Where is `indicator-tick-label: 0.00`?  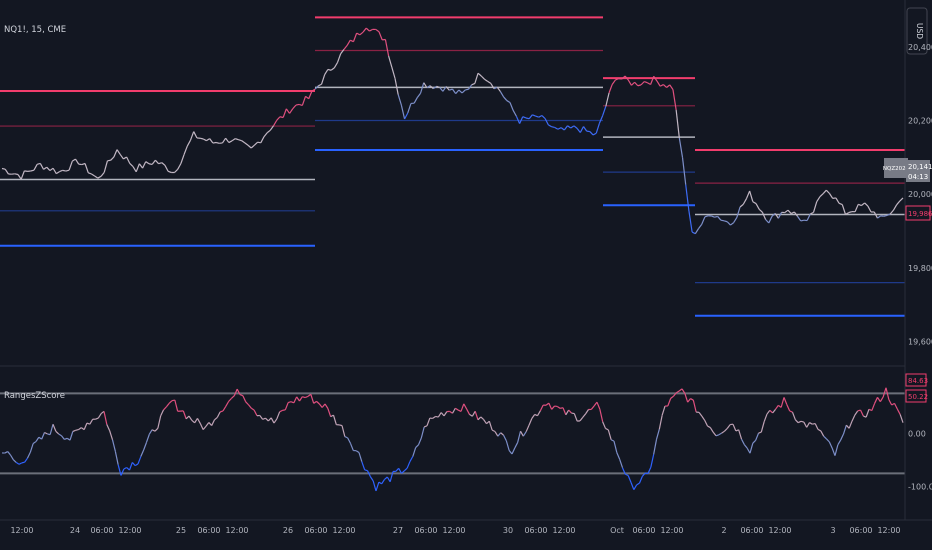
indicator-tick-label: 0.00 is located at coordinates (917, 433).